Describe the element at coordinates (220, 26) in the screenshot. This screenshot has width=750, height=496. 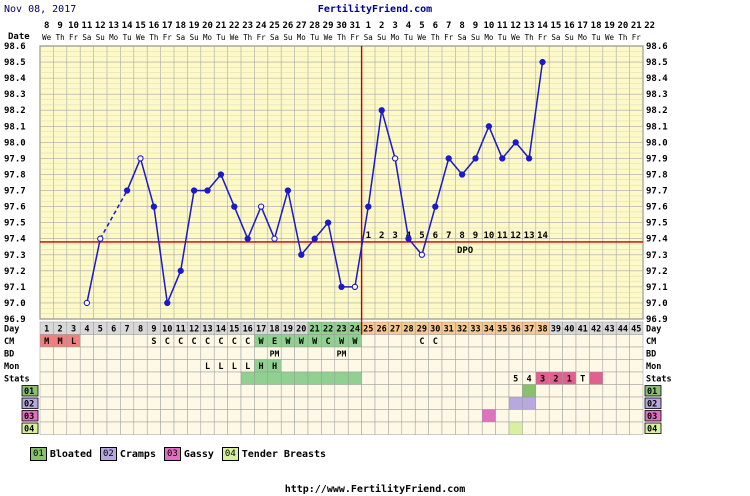
I see `date-tick-label: 21` at that location.